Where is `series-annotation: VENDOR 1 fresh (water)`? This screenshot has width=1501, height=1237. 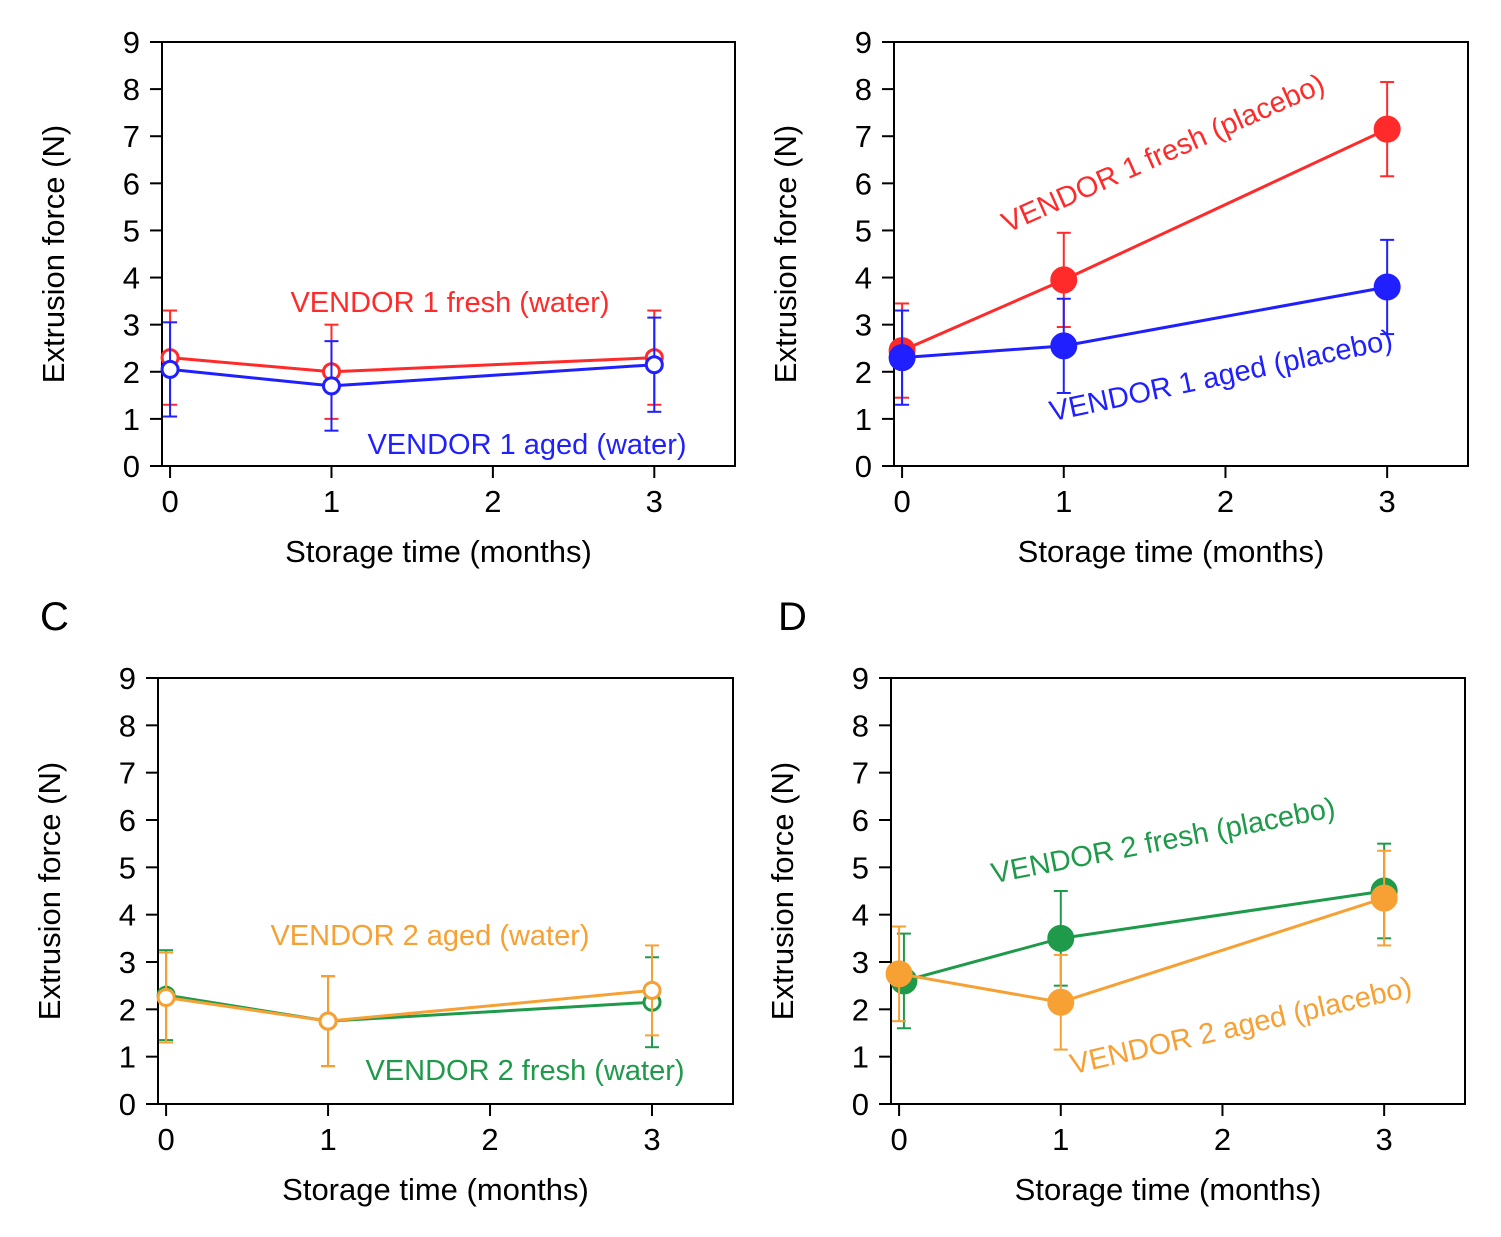
series-annotation: VENDOR 1 fresh (water) is located at coordinates (449, 303).